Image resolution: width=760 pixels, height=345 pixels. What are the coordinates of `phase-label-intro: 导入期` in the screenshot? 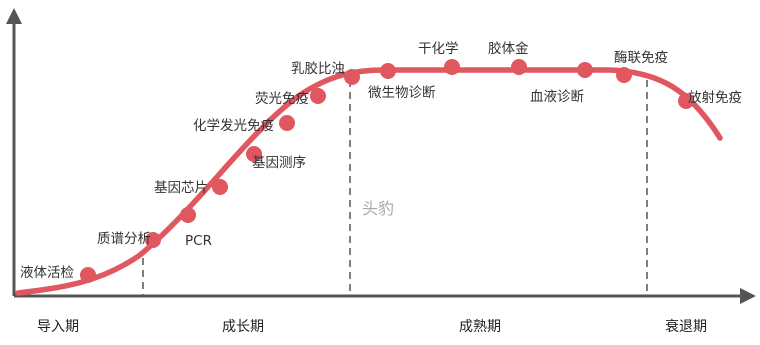 It's located at (58, 327).